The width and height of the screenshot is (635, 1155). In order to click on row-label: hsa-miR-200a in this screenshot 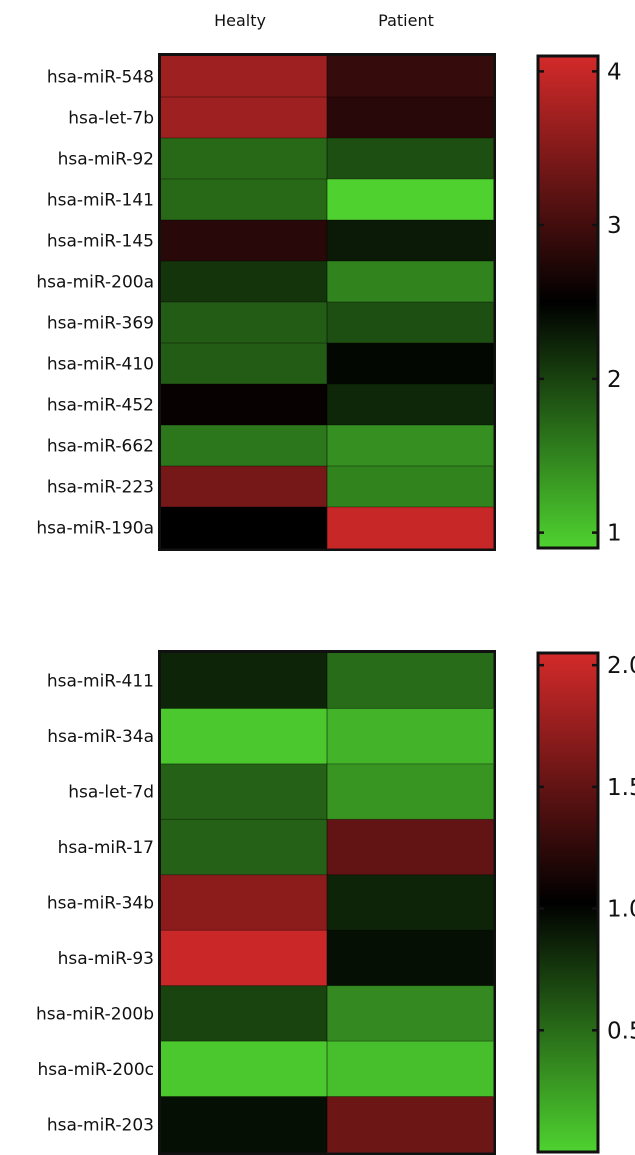, I will do `click(95, 283)`.